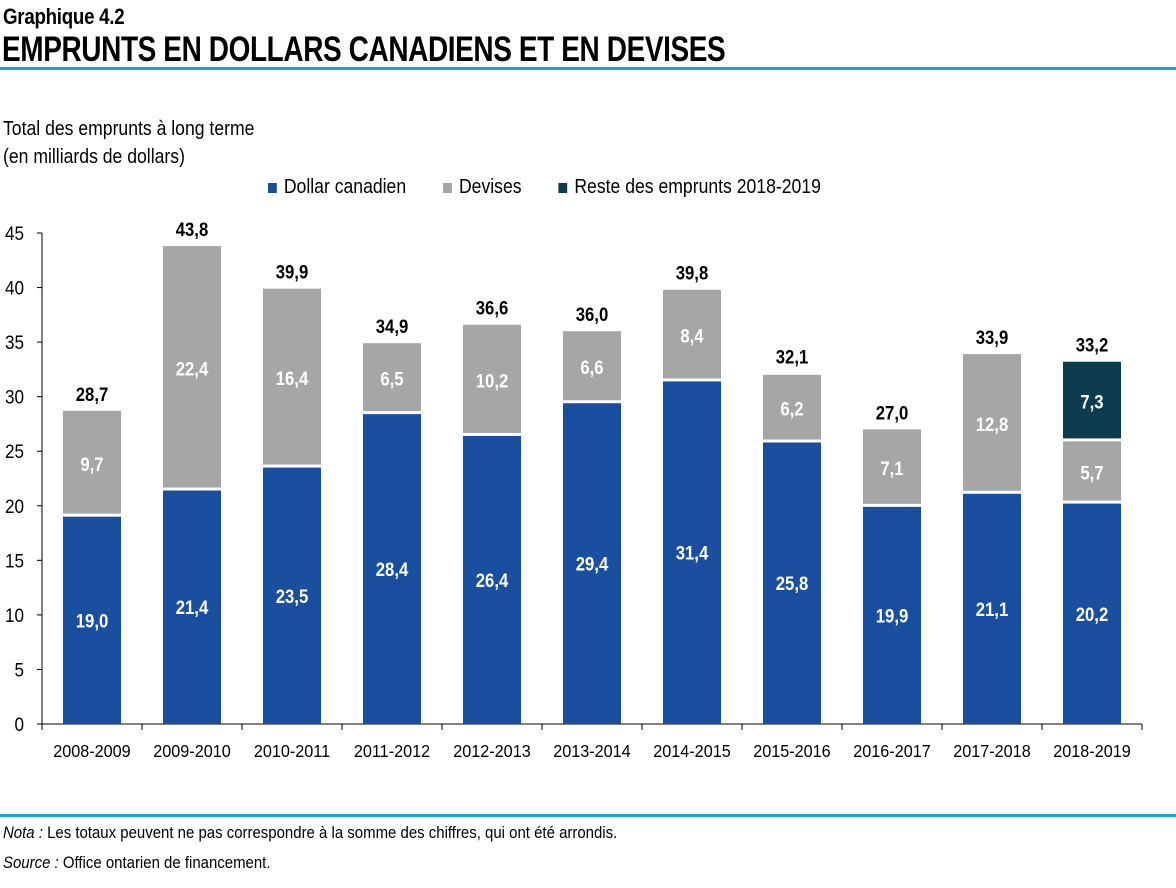 The height and width of the screenshot is (888, 1176). Describe the element at coordinates (31, 862) in the screenshot. I see `source-label: Source :` at that location.